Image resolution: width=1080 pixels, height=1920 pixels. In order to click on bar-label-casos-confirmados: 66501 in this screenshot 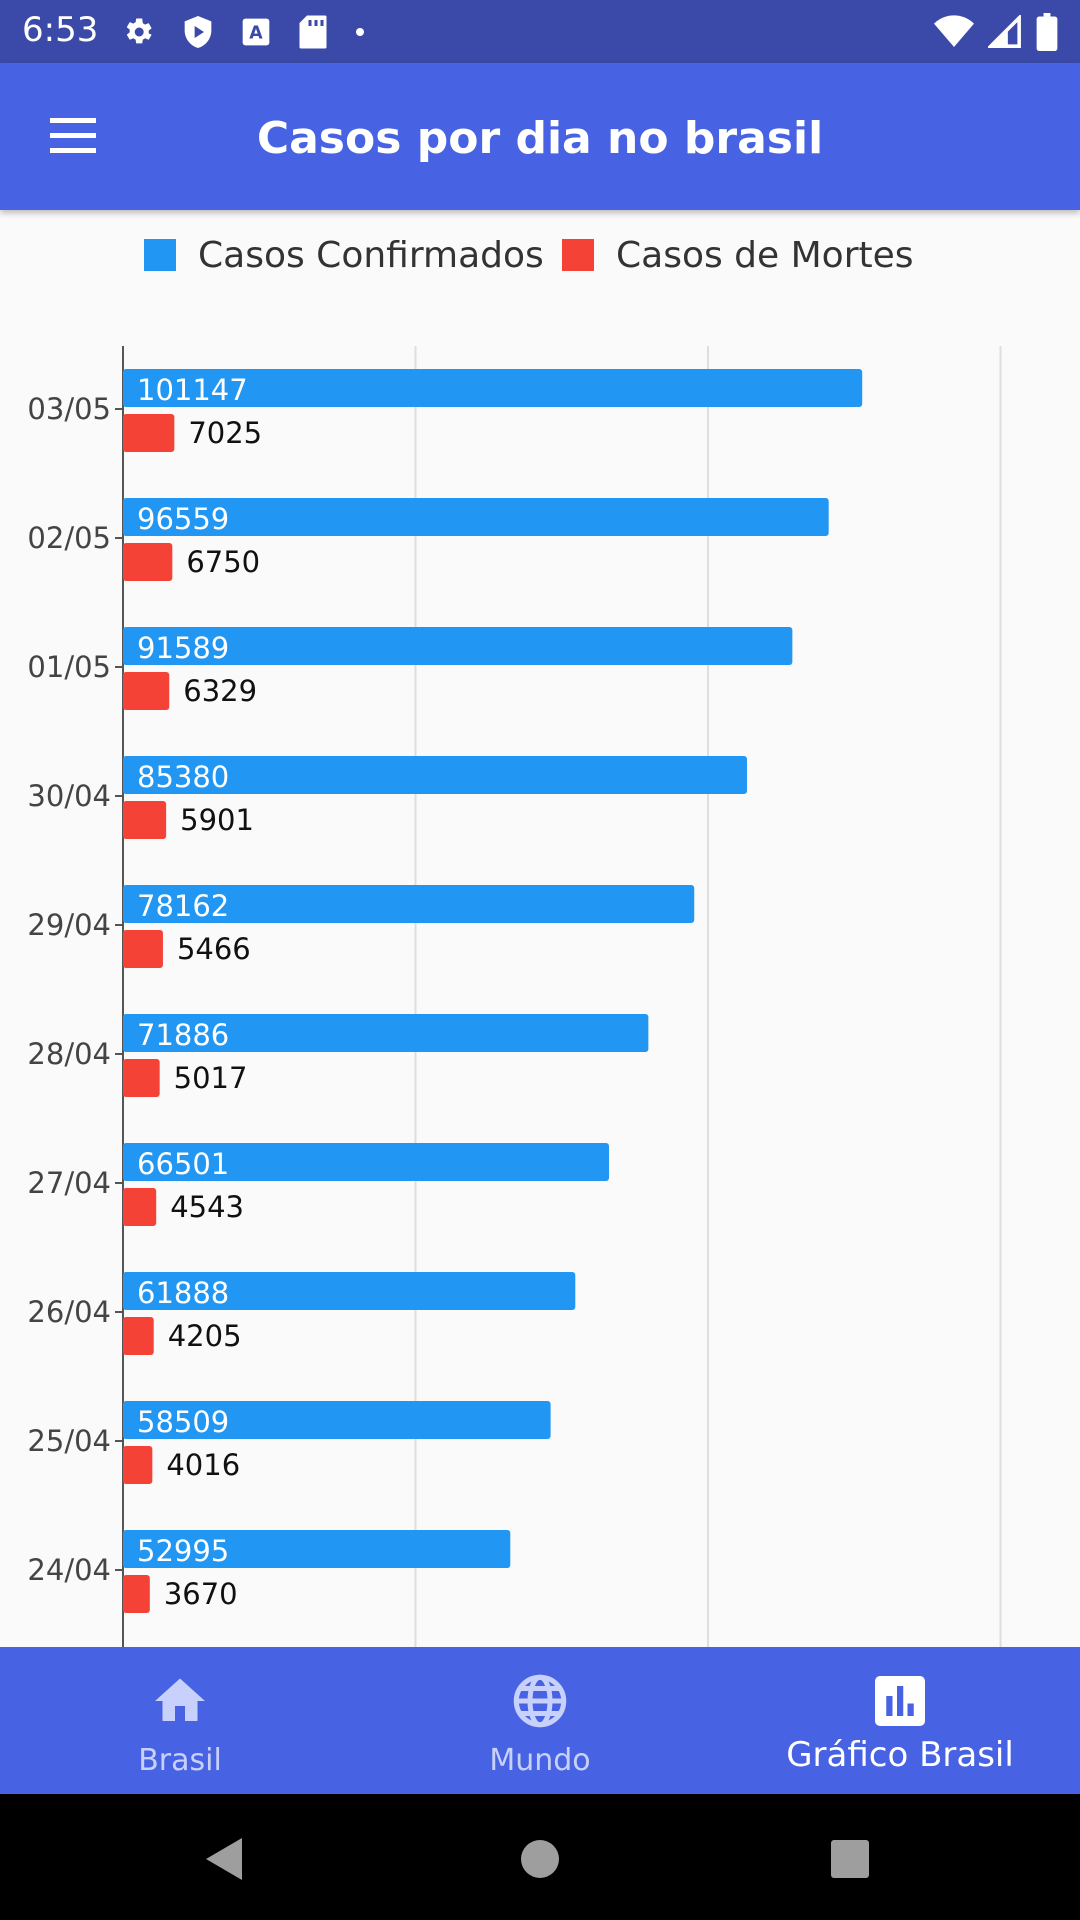, I will do `click(183, 1164)`.